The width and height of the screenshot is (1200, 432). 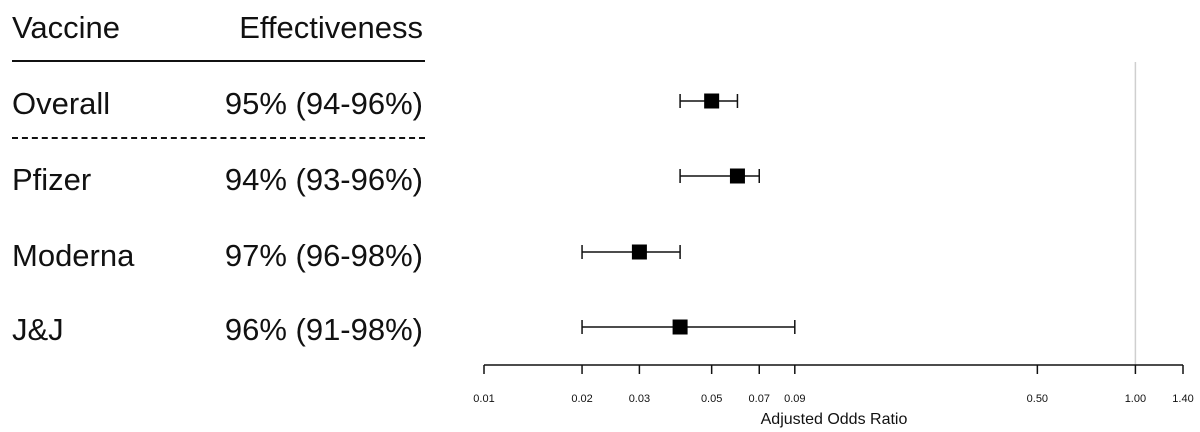 What do you see at coordinates (639, 252) in the screenshot?
I see `point-estimate-moderna` at bounding box center [639, 252].